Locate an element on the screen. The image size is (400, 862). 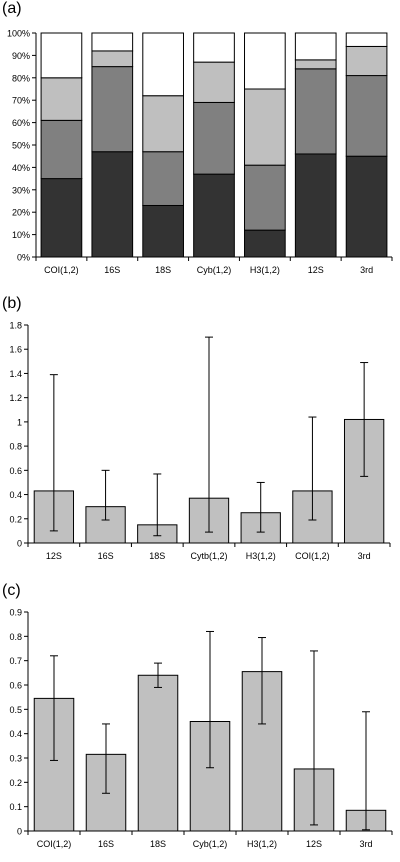
a-y-tick-label: 50% is located at coordinates (21, 146).